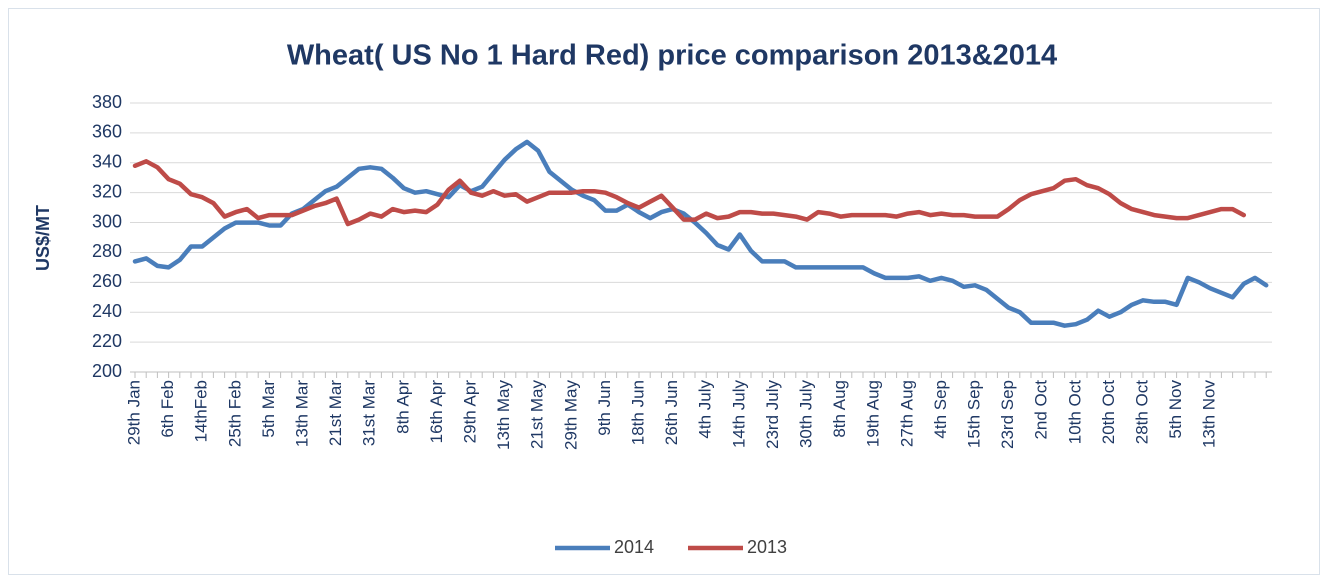 This screenshot has height=585, width=1328. Describe the element at coordinates (973, 414) in the screenshot. I see `x-tick-label: 15th Sep` at that location.